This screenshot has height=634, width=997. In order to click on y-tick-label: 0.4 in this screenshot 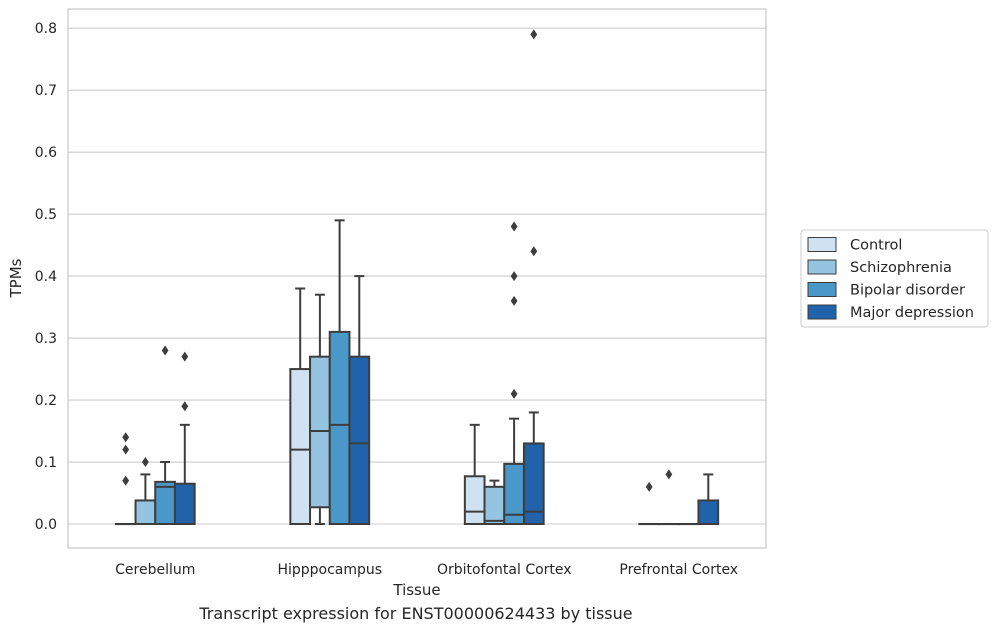, I will do `click(46, 277)`.